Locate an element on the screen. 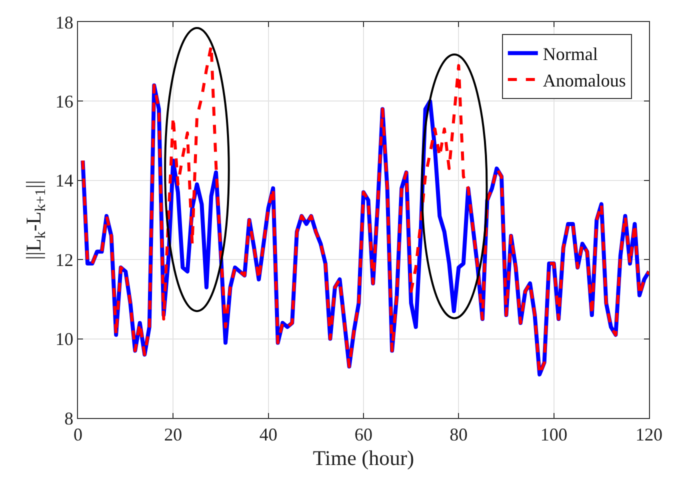 This screenshot has height=482, width=681. y-tick-label: 10 is located at coordinates (64, 339).